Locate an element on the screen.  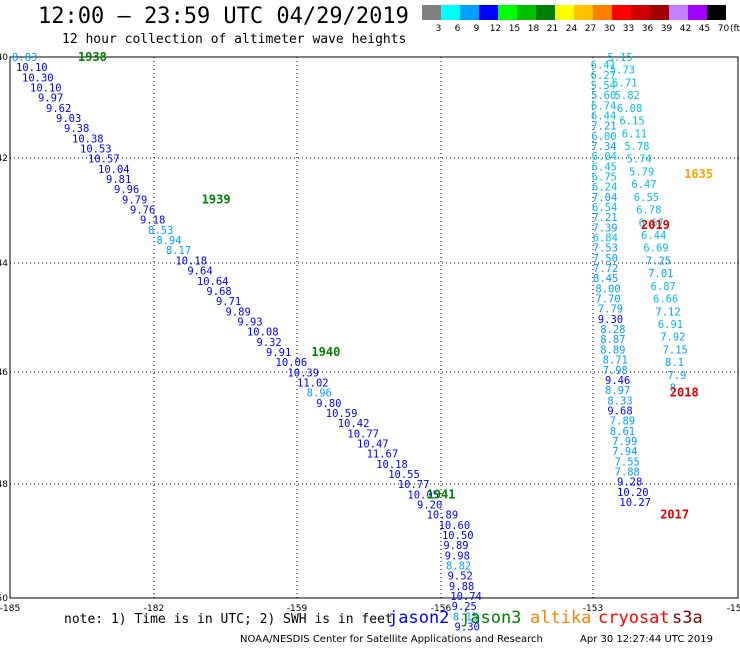
y-tick-label: -44 is located at coordinates (4, 264).